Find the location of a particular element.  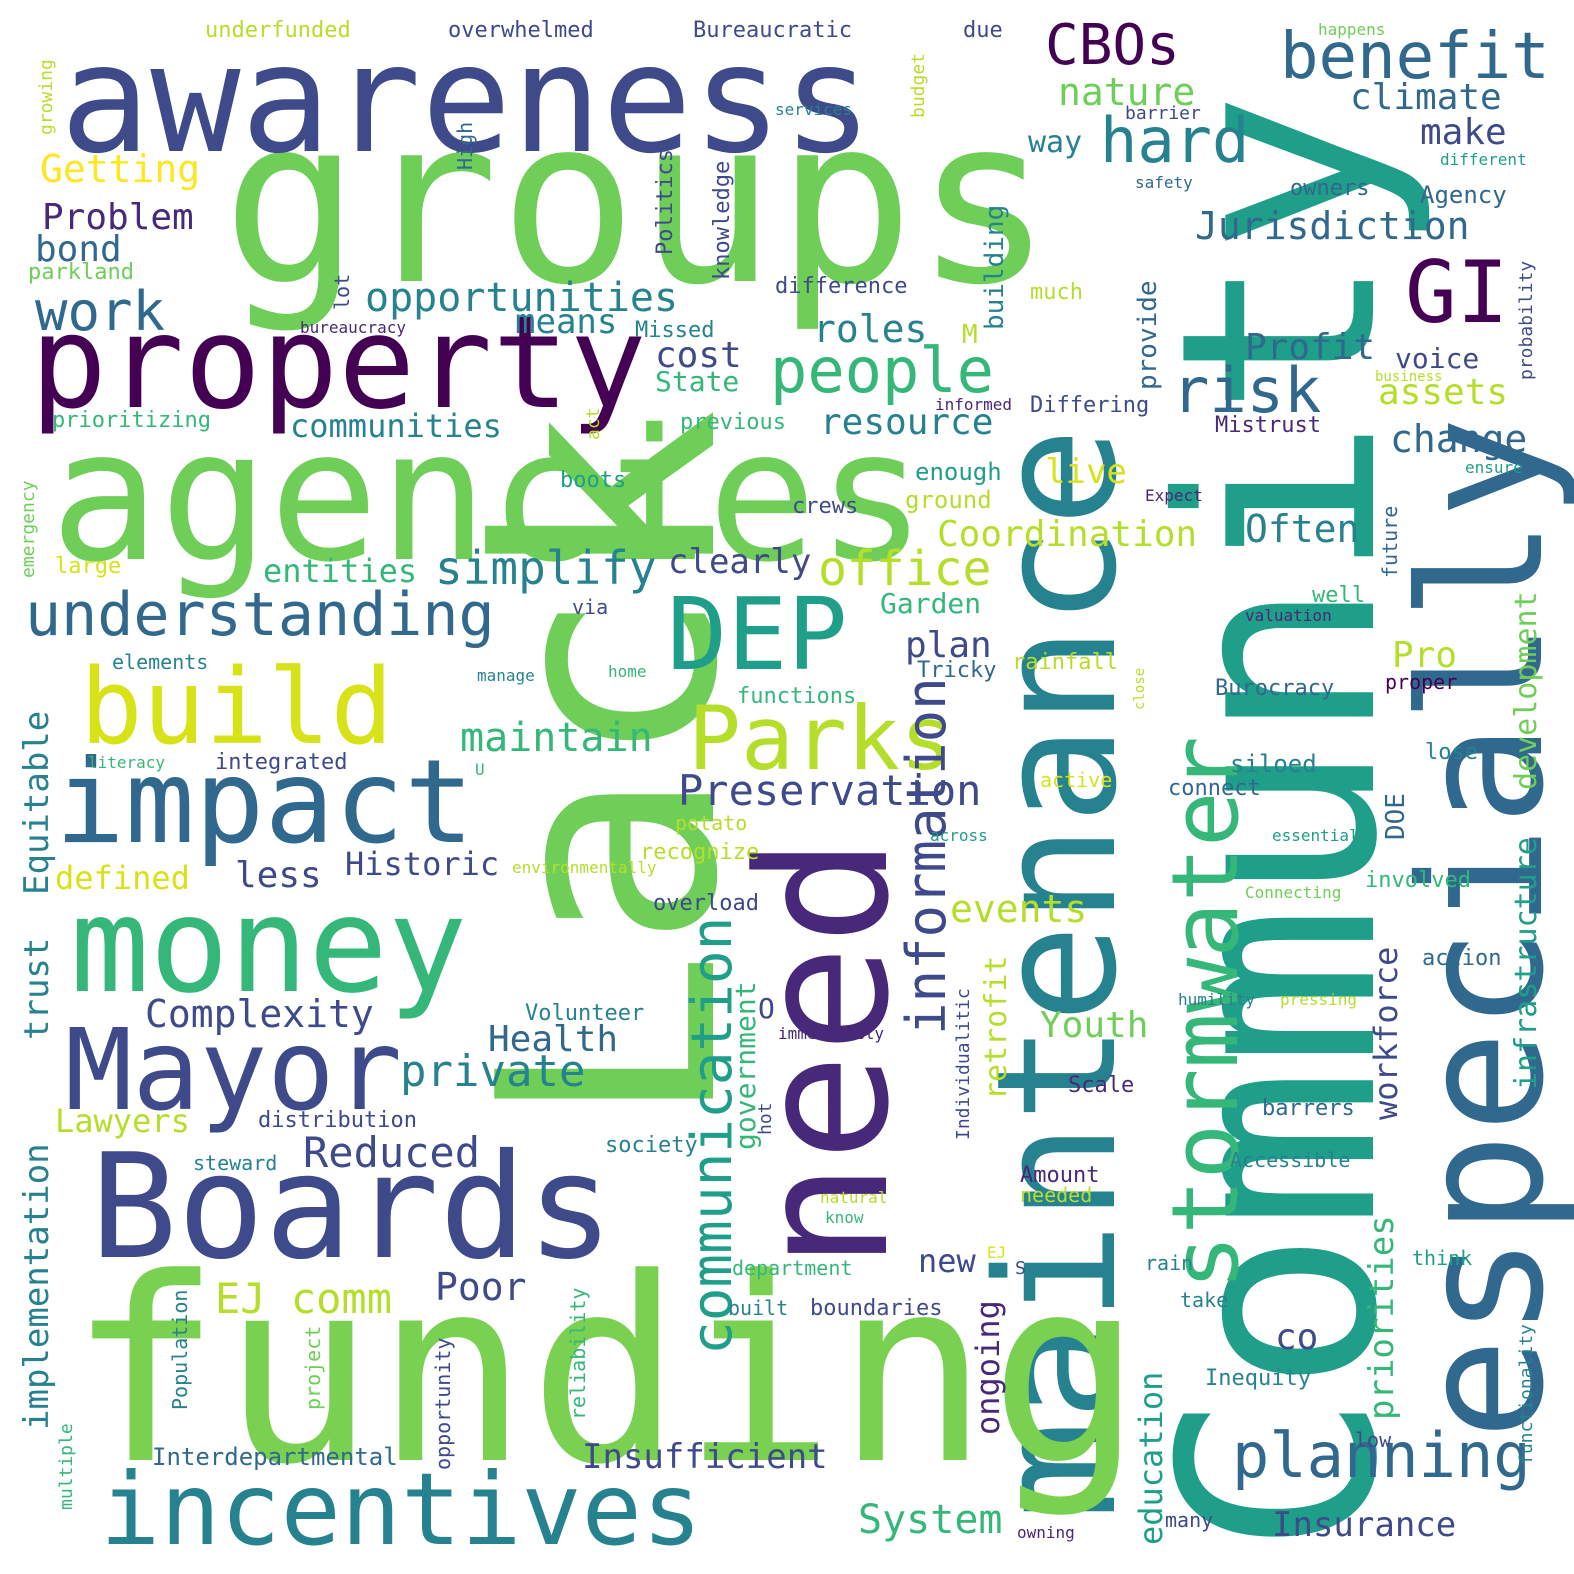

word-boards: Boards is located at coordinates (352, 1207).